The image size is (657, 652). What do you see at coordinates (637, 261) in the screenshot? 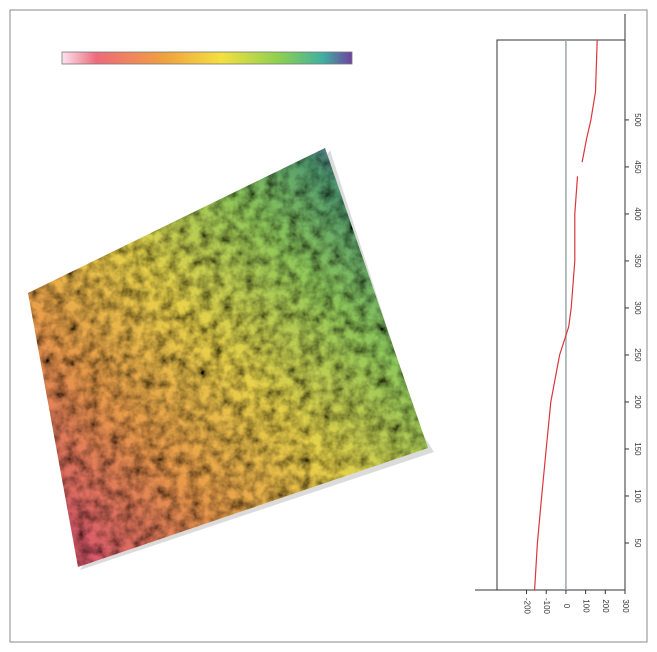
I see `tick-label: 350` at bounding box center [637, 261].